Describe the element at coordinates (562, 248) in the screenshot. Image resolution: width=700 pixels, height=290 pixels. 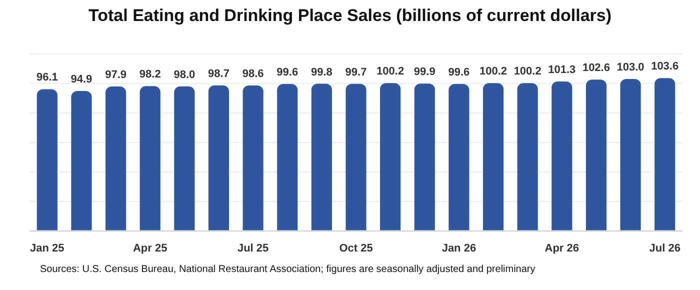
I see `x-tick-label: Apr 26` at that location.